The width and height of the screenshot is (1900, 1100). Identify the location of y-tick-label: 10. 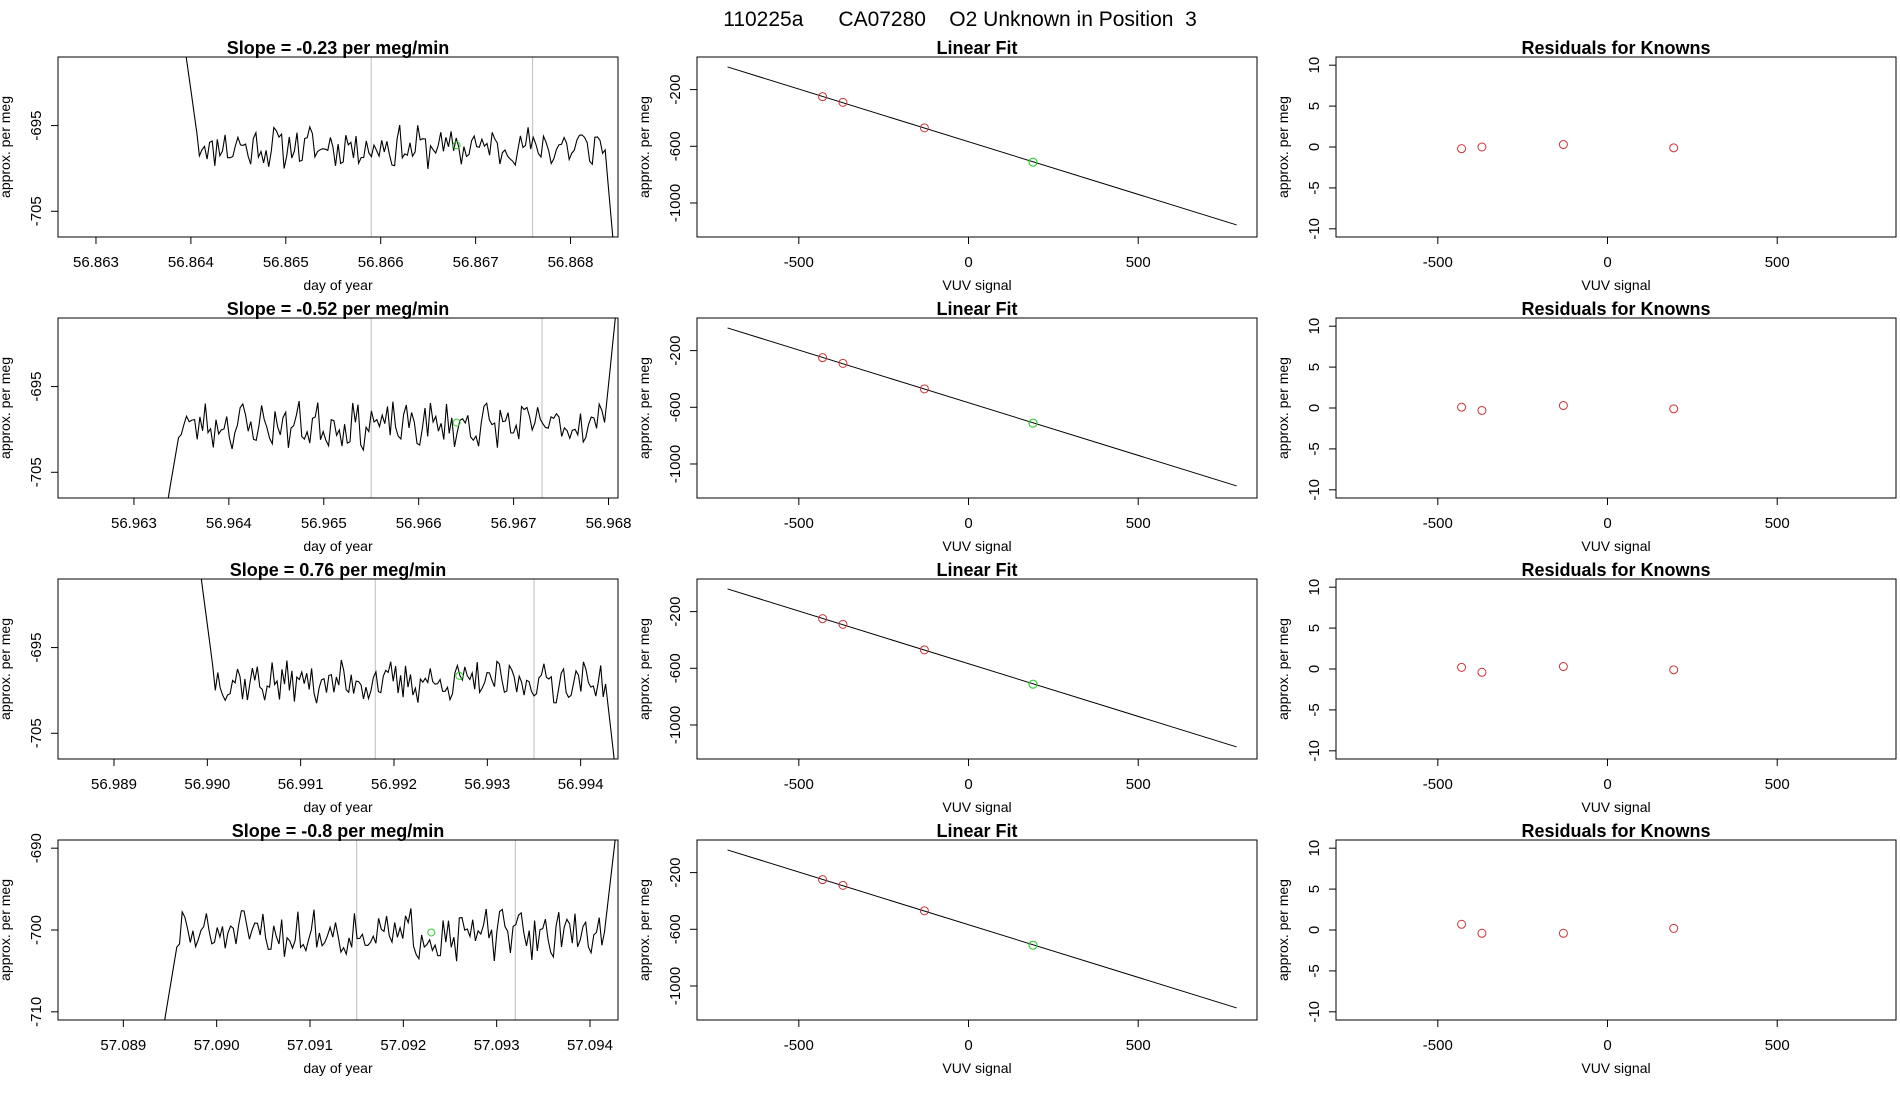
(1314, 326).